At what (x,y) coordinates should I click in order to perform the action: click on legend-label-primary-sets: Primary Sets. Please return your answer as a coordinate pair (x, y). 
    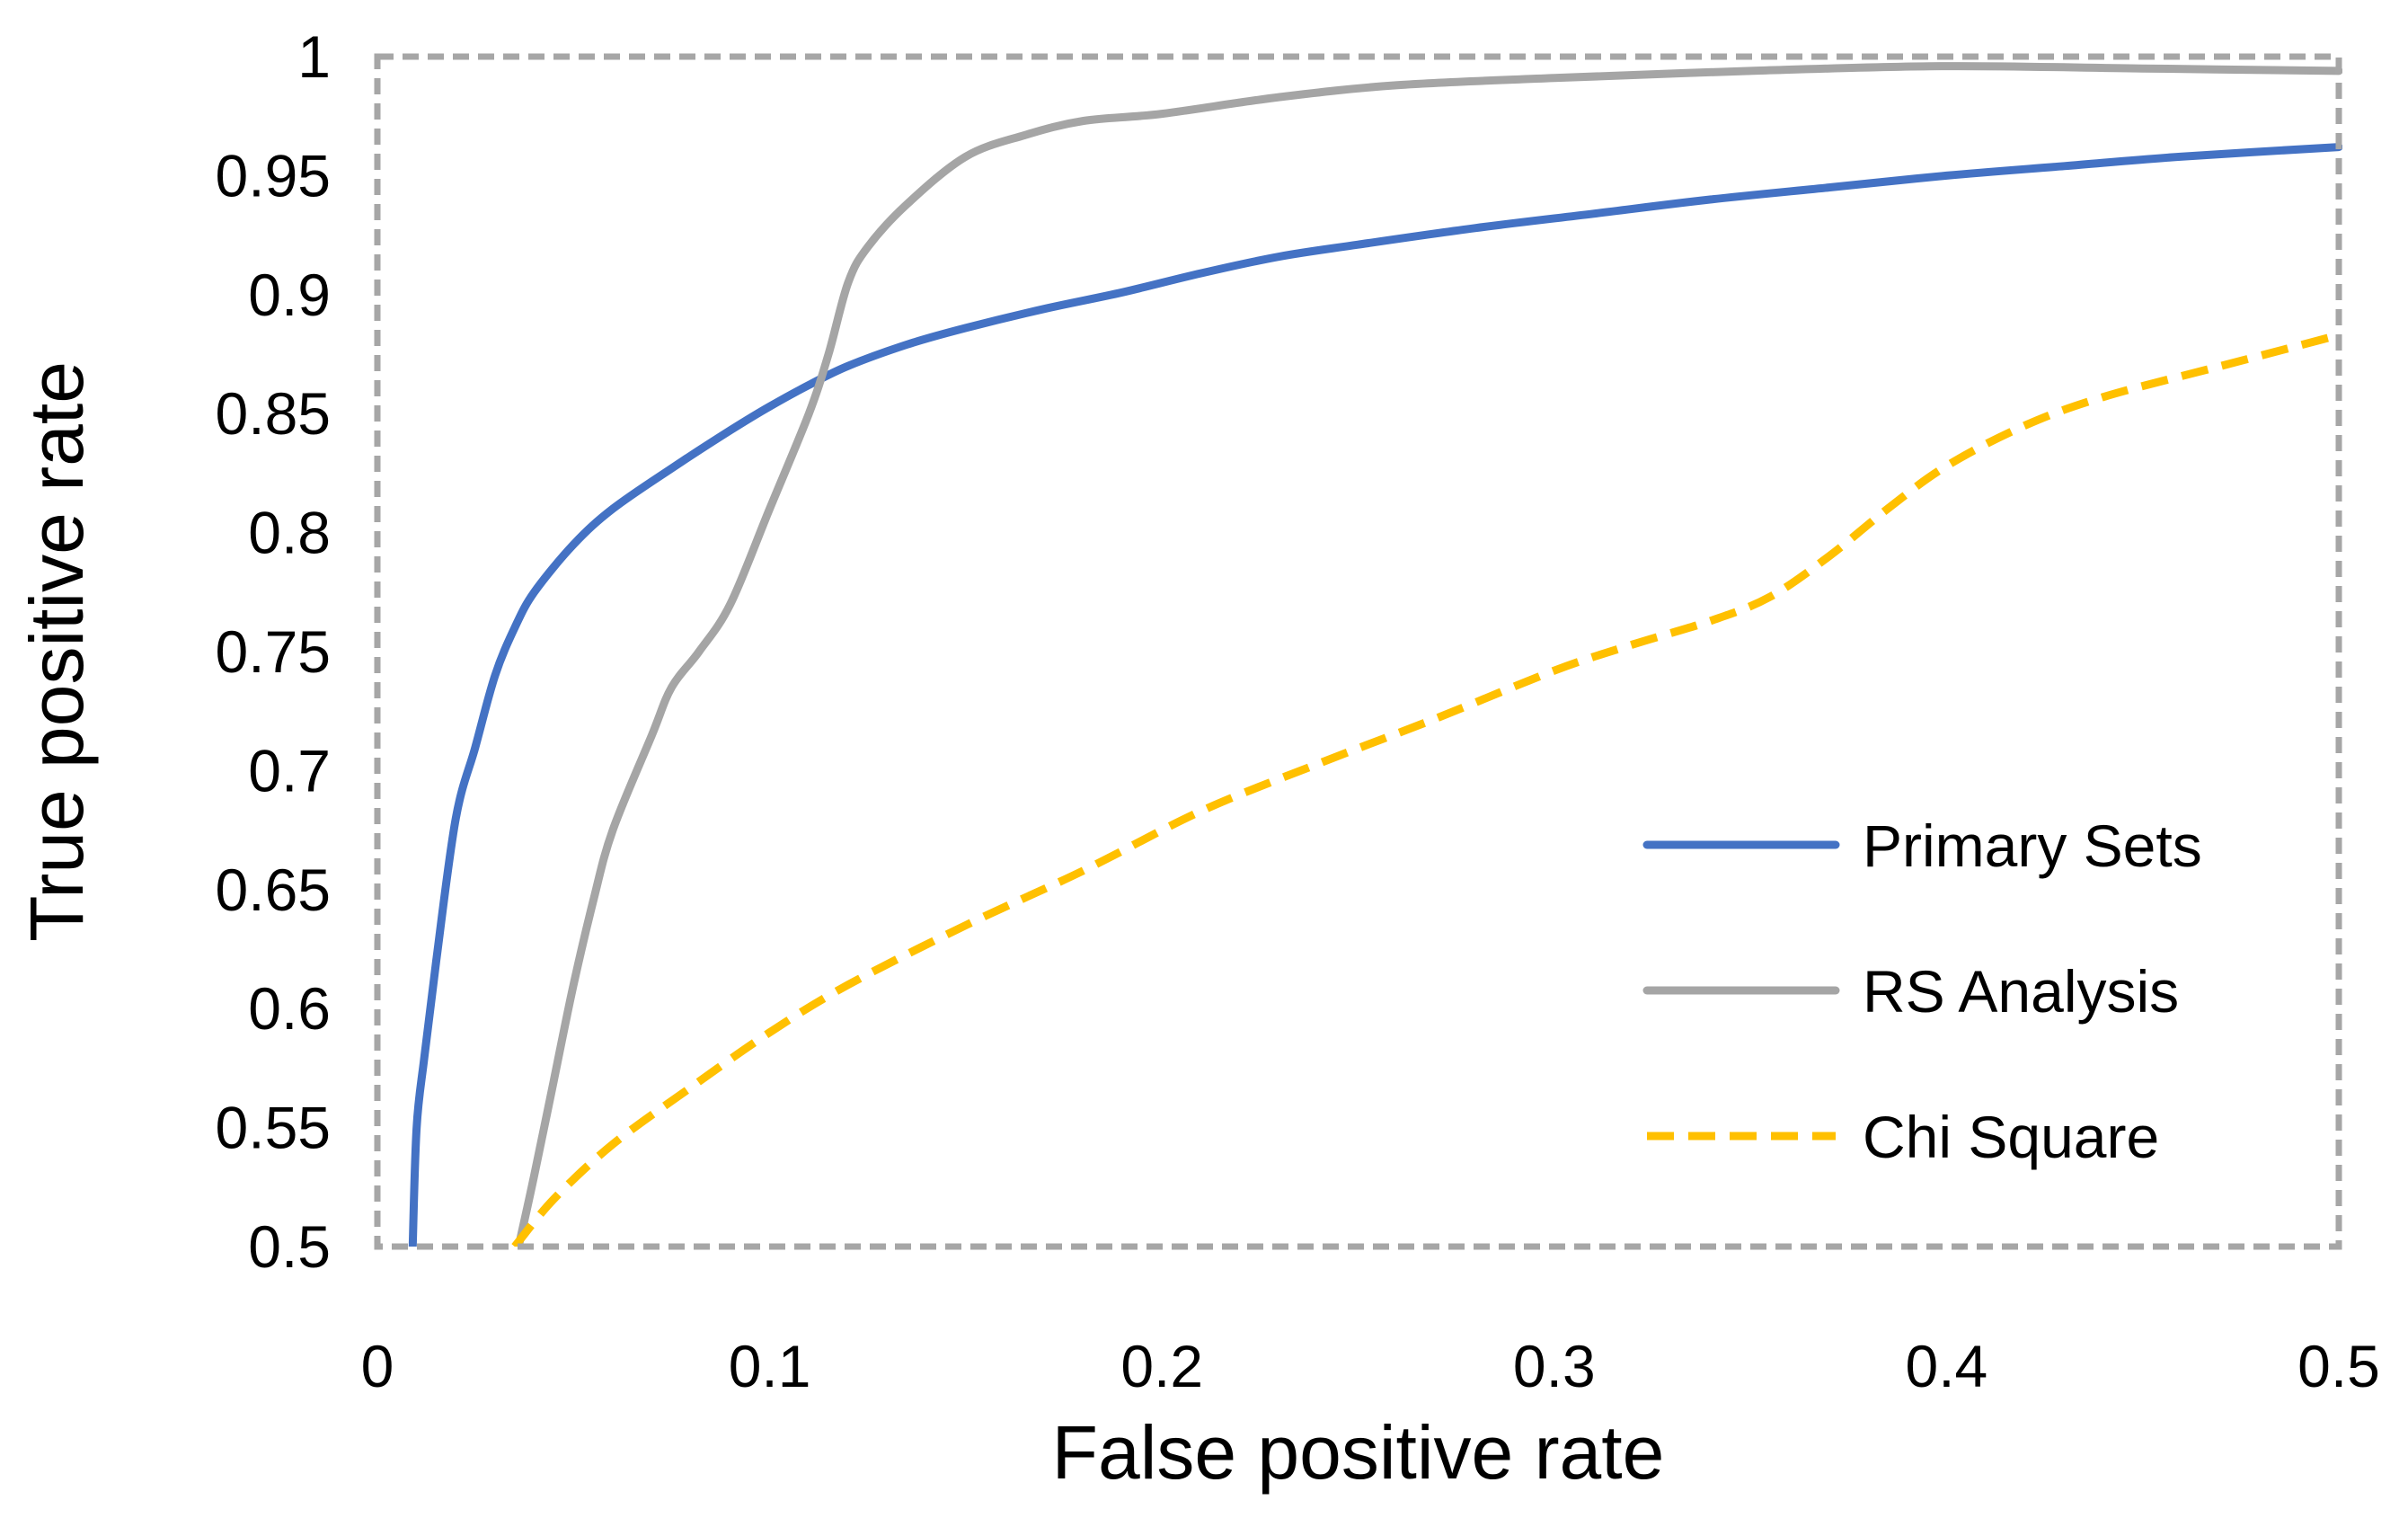
    Looking at the image, I should click on (2033, 846).